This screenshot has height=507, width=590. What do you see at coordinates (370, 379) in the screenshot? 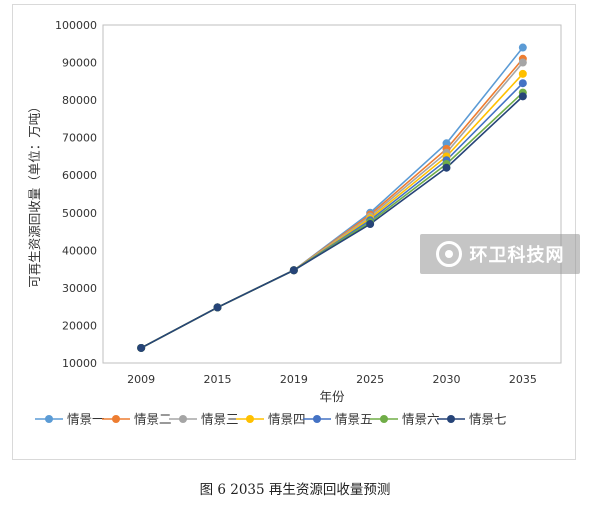
I see `x-tick-label: 2025` at bounding box center [370, 379].